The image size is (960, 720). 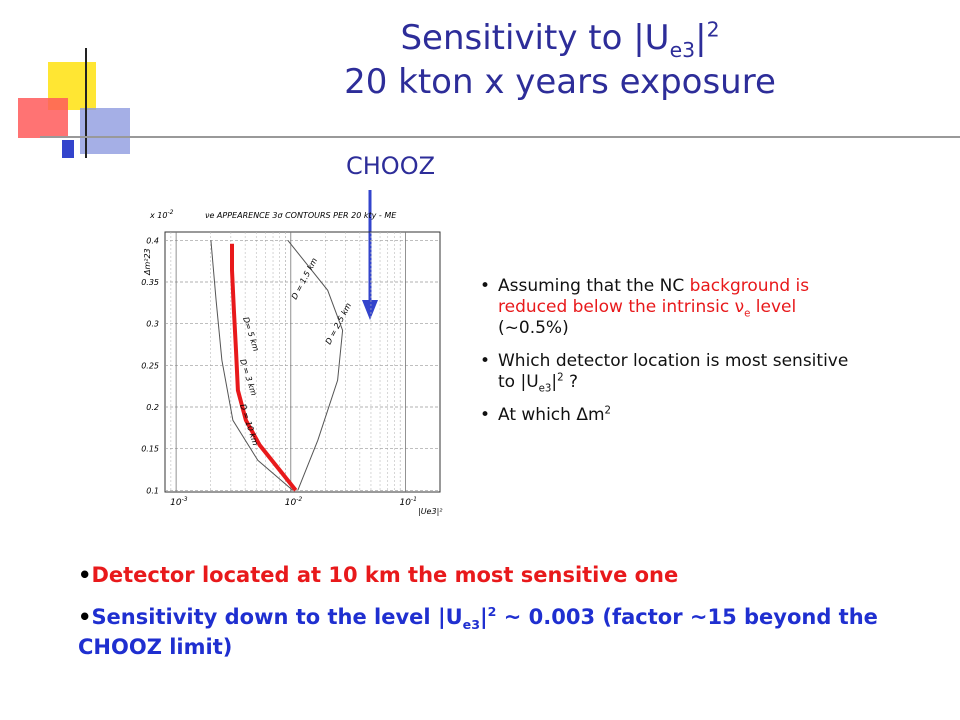 I want to click on x-tick-label: 10⁻², so click(x=294, y=502).